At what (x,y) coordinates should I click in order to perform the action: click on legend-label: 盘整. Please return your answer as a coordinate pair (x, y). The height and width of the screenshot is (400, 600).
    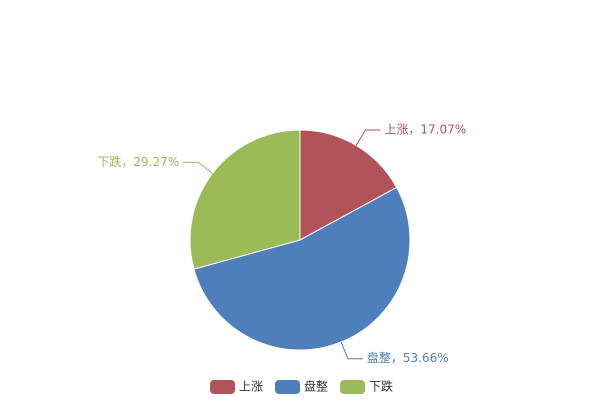
    Looking at the image, I should click on (316, 386).